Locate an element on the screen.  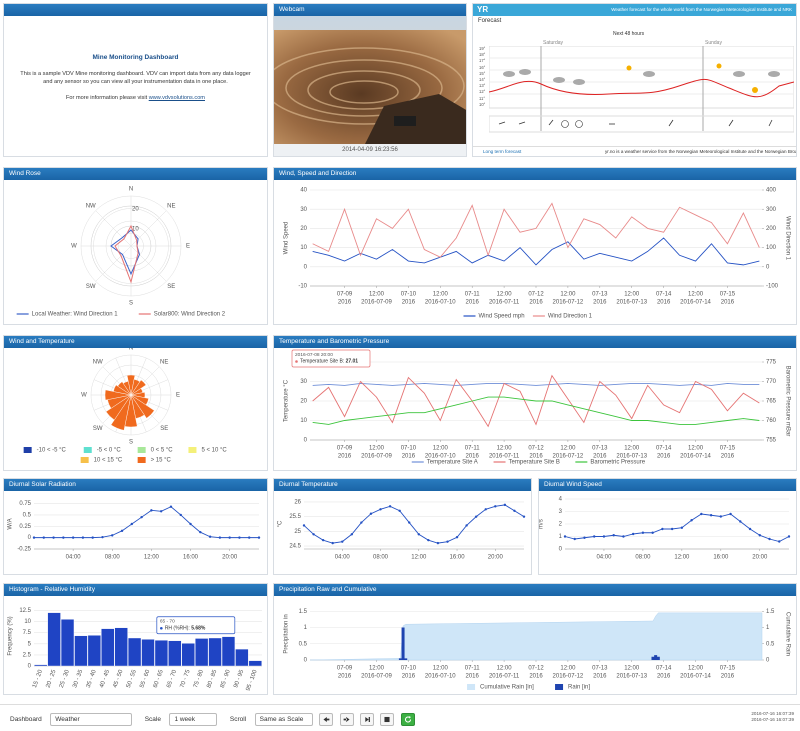
scale-label: 12° is located at coordinates (482, 92).